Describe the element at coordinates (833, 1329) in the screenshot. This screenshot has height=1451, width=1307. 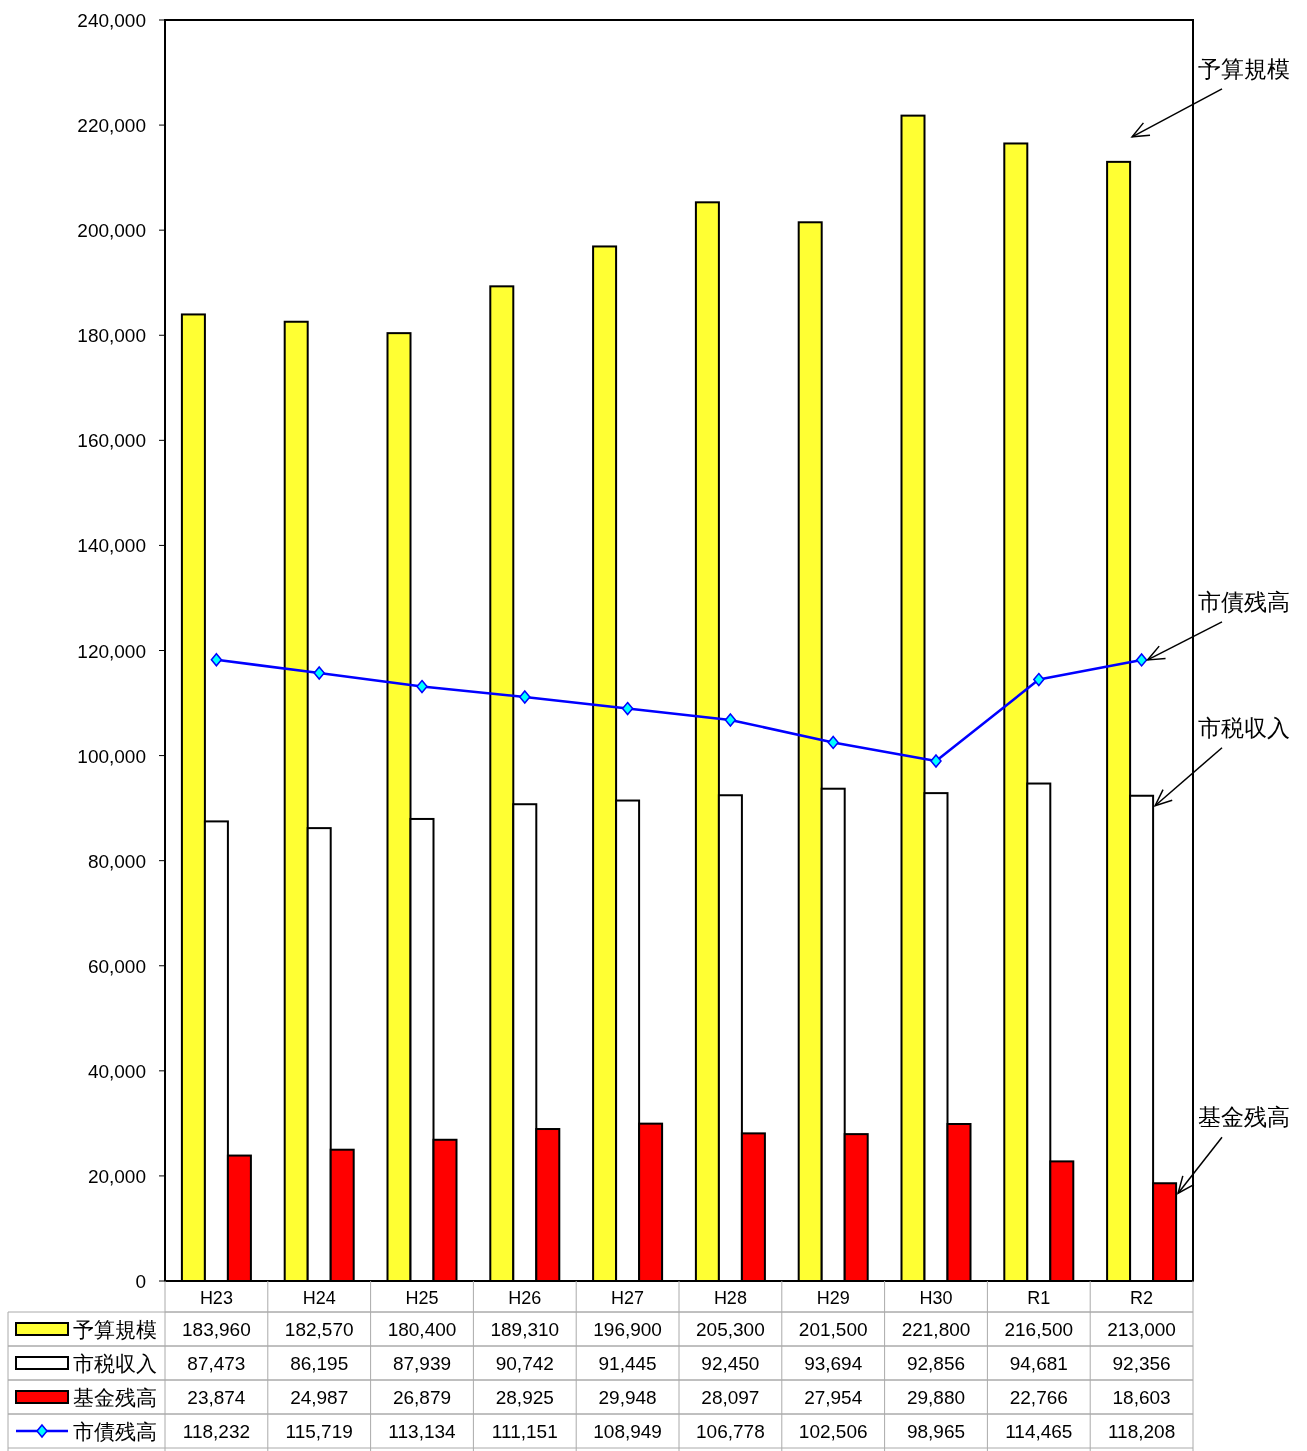
I see `data-label: 201,500` at that location.